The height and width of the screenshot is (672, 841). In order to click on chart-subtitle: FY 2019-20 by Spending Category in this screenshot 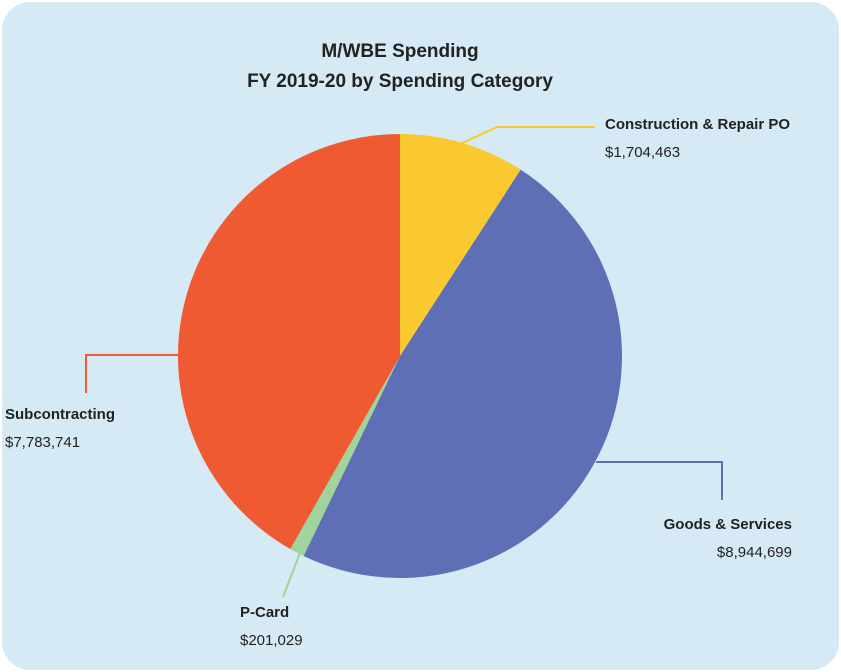, I will do `click(400, 81)`.